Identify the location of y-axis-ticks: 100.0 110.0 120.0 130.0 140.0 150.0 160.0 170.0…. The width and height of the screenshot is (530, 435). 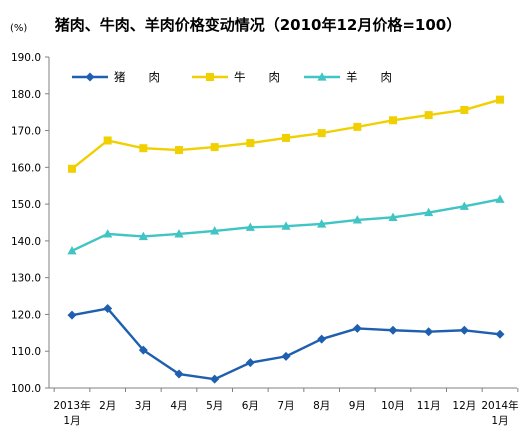
(30, 223).